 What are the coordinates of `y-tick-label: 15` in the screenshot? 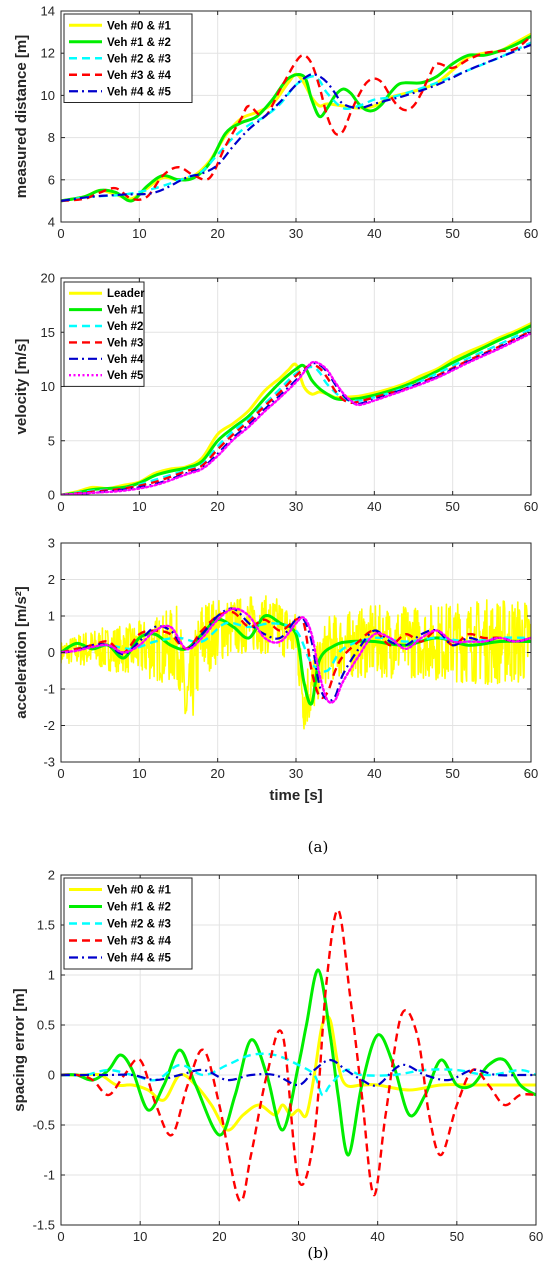 It's located at (48, 332).